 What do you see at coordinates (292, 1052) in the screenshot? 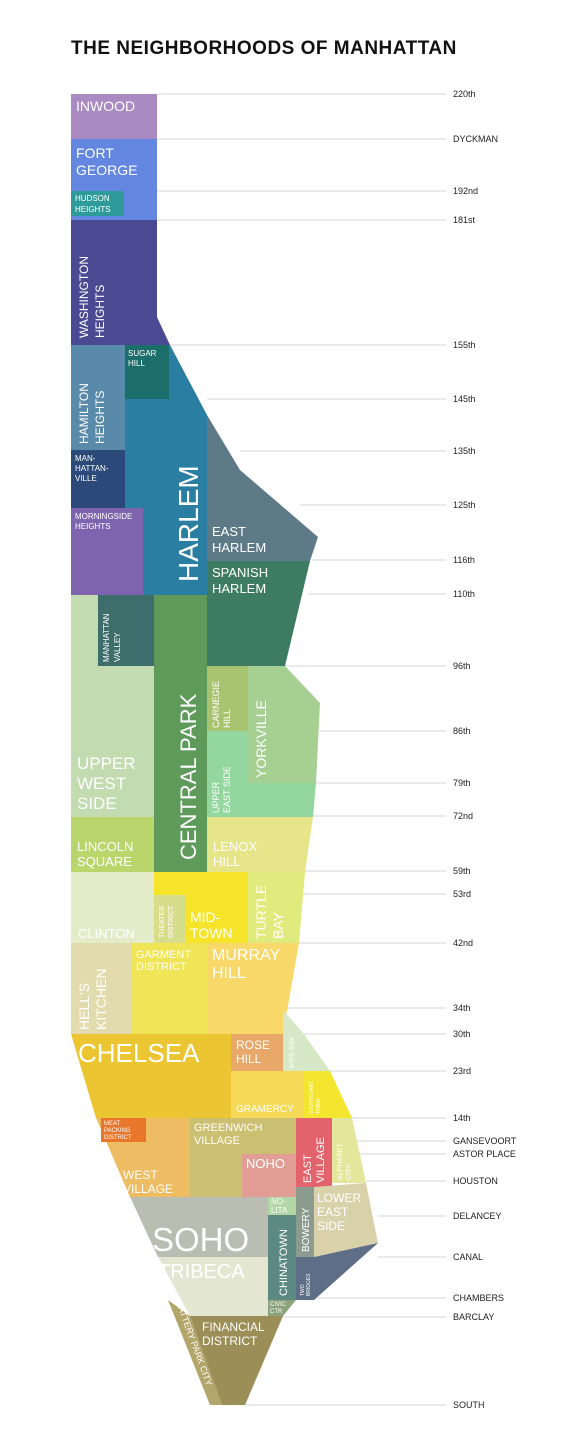
I see `label-kips-bay: KIPS BAY` at bounding box center [292, 1052].